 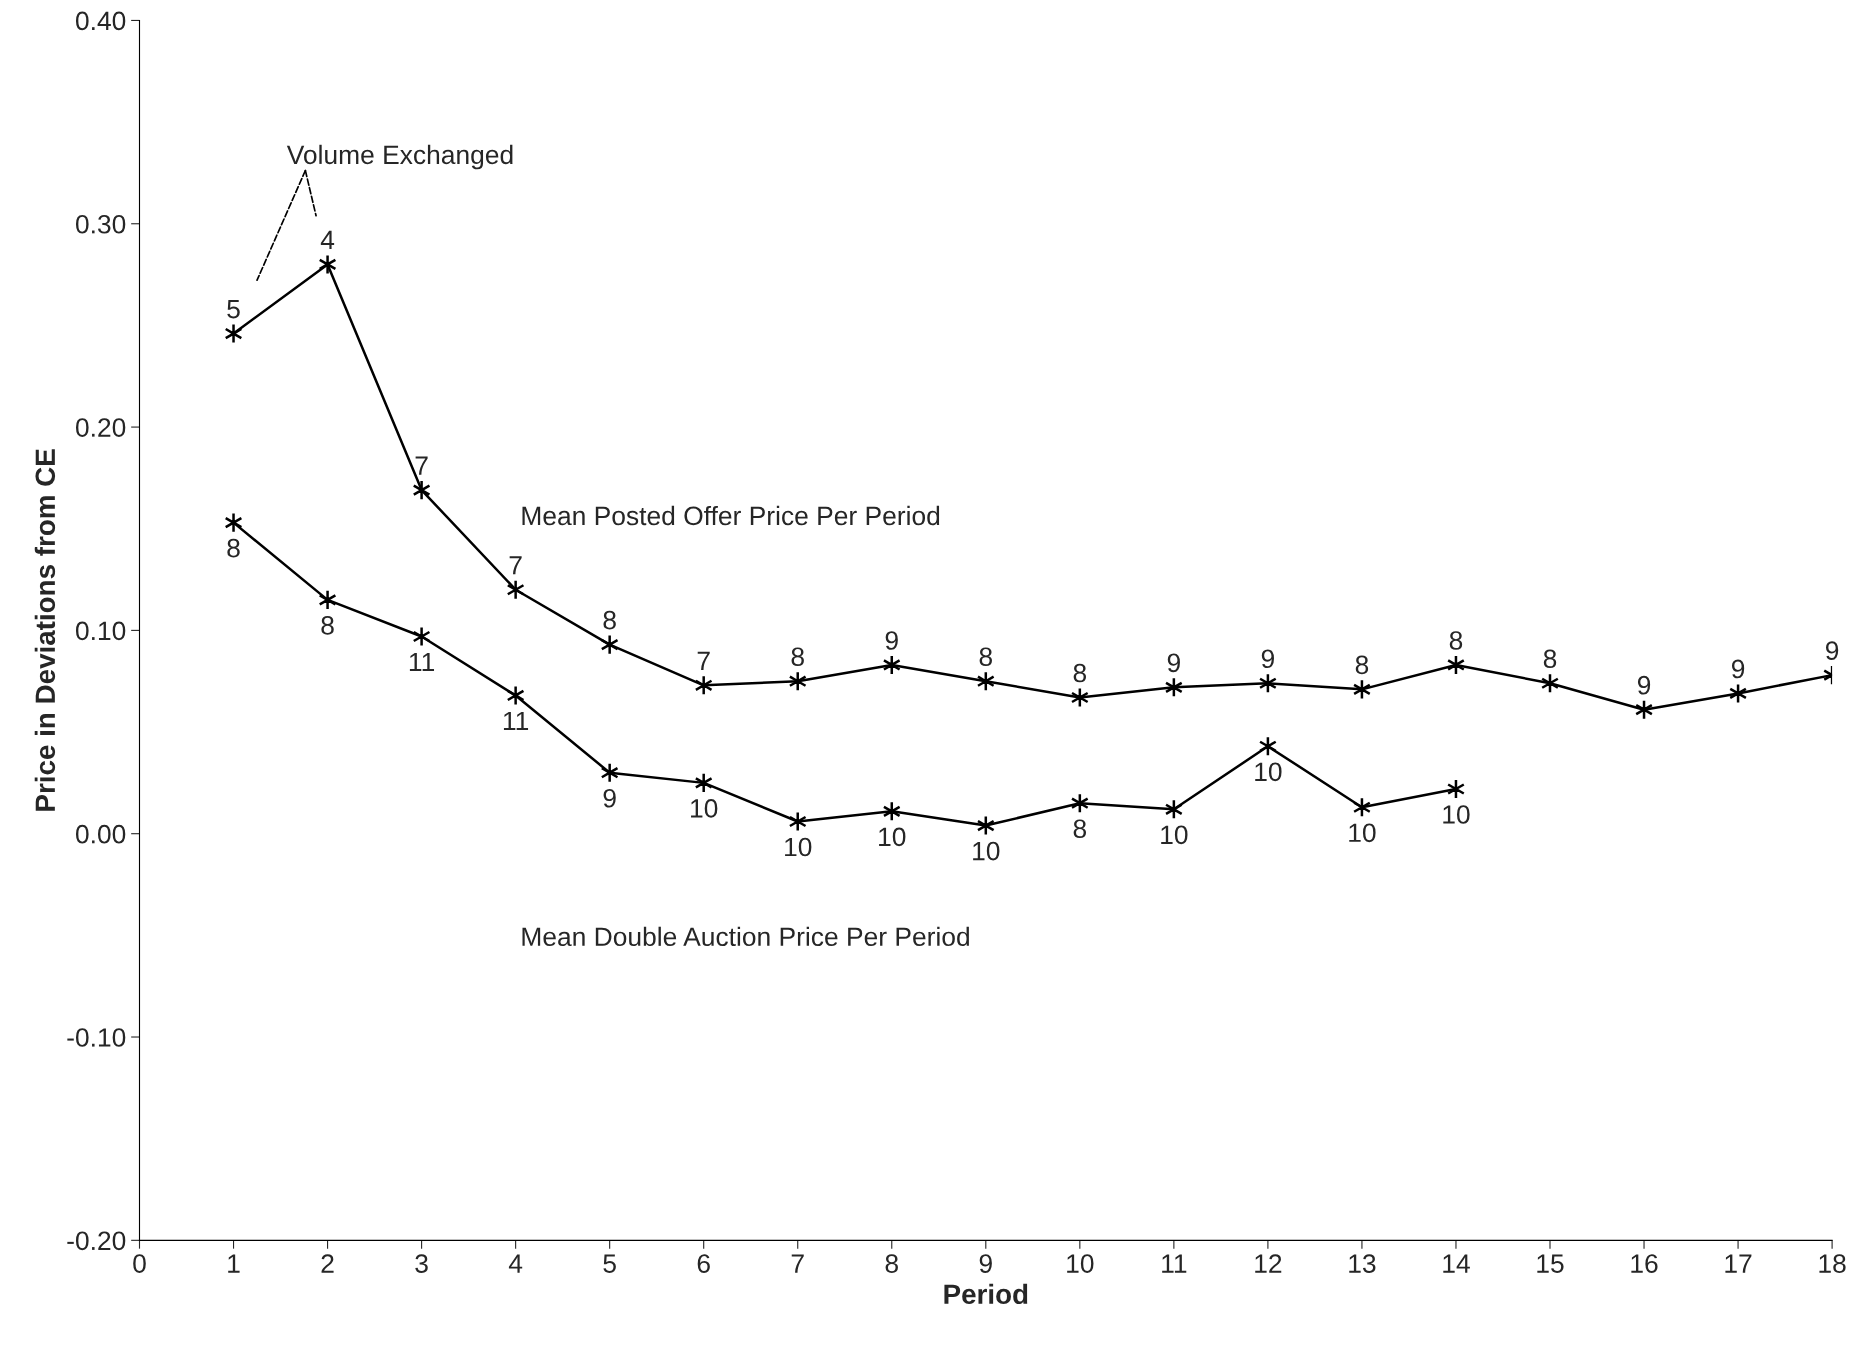 What do you see at coordinates (234, 1263) in the screenshot?
I see `x-tick-label: 1` at bounding box center [234, 1263].